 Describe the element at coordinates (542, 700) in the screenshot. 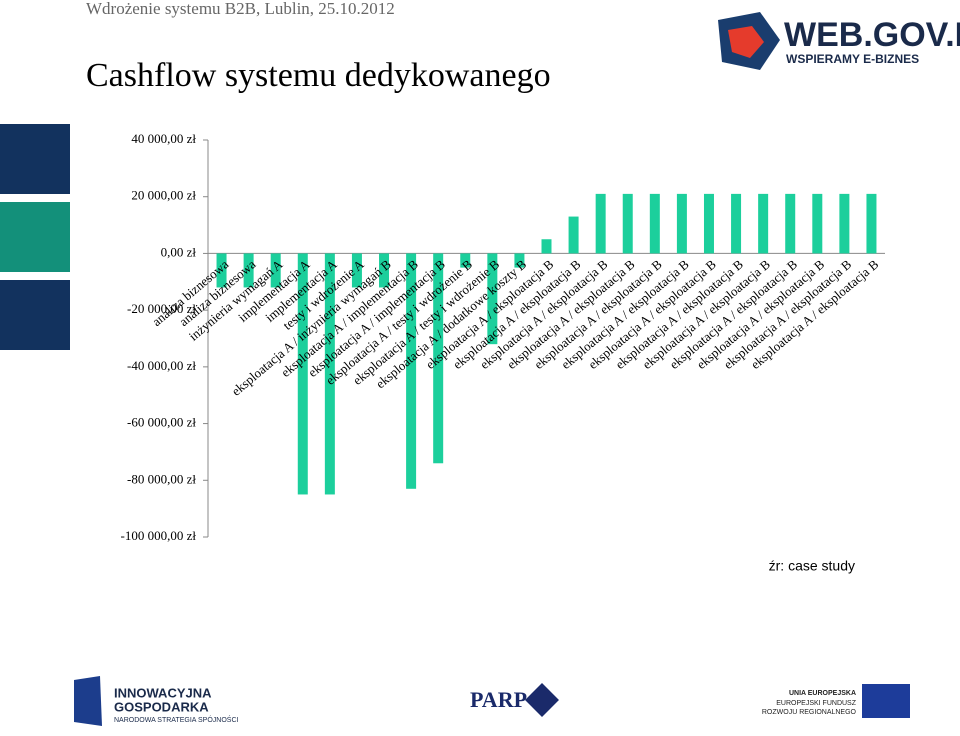

I see `parp-mark` at that location.